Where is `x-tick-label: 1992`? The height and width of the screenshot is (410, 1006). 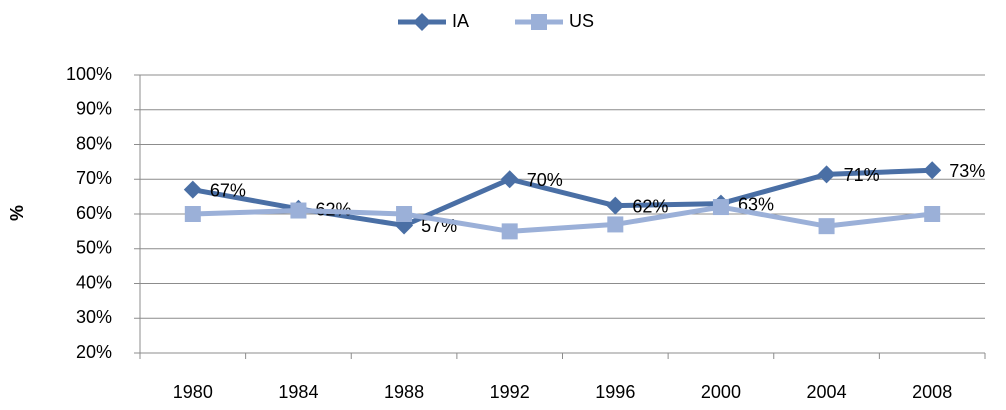
x-tick-label: 1992 is located at coordinates (510, 392).